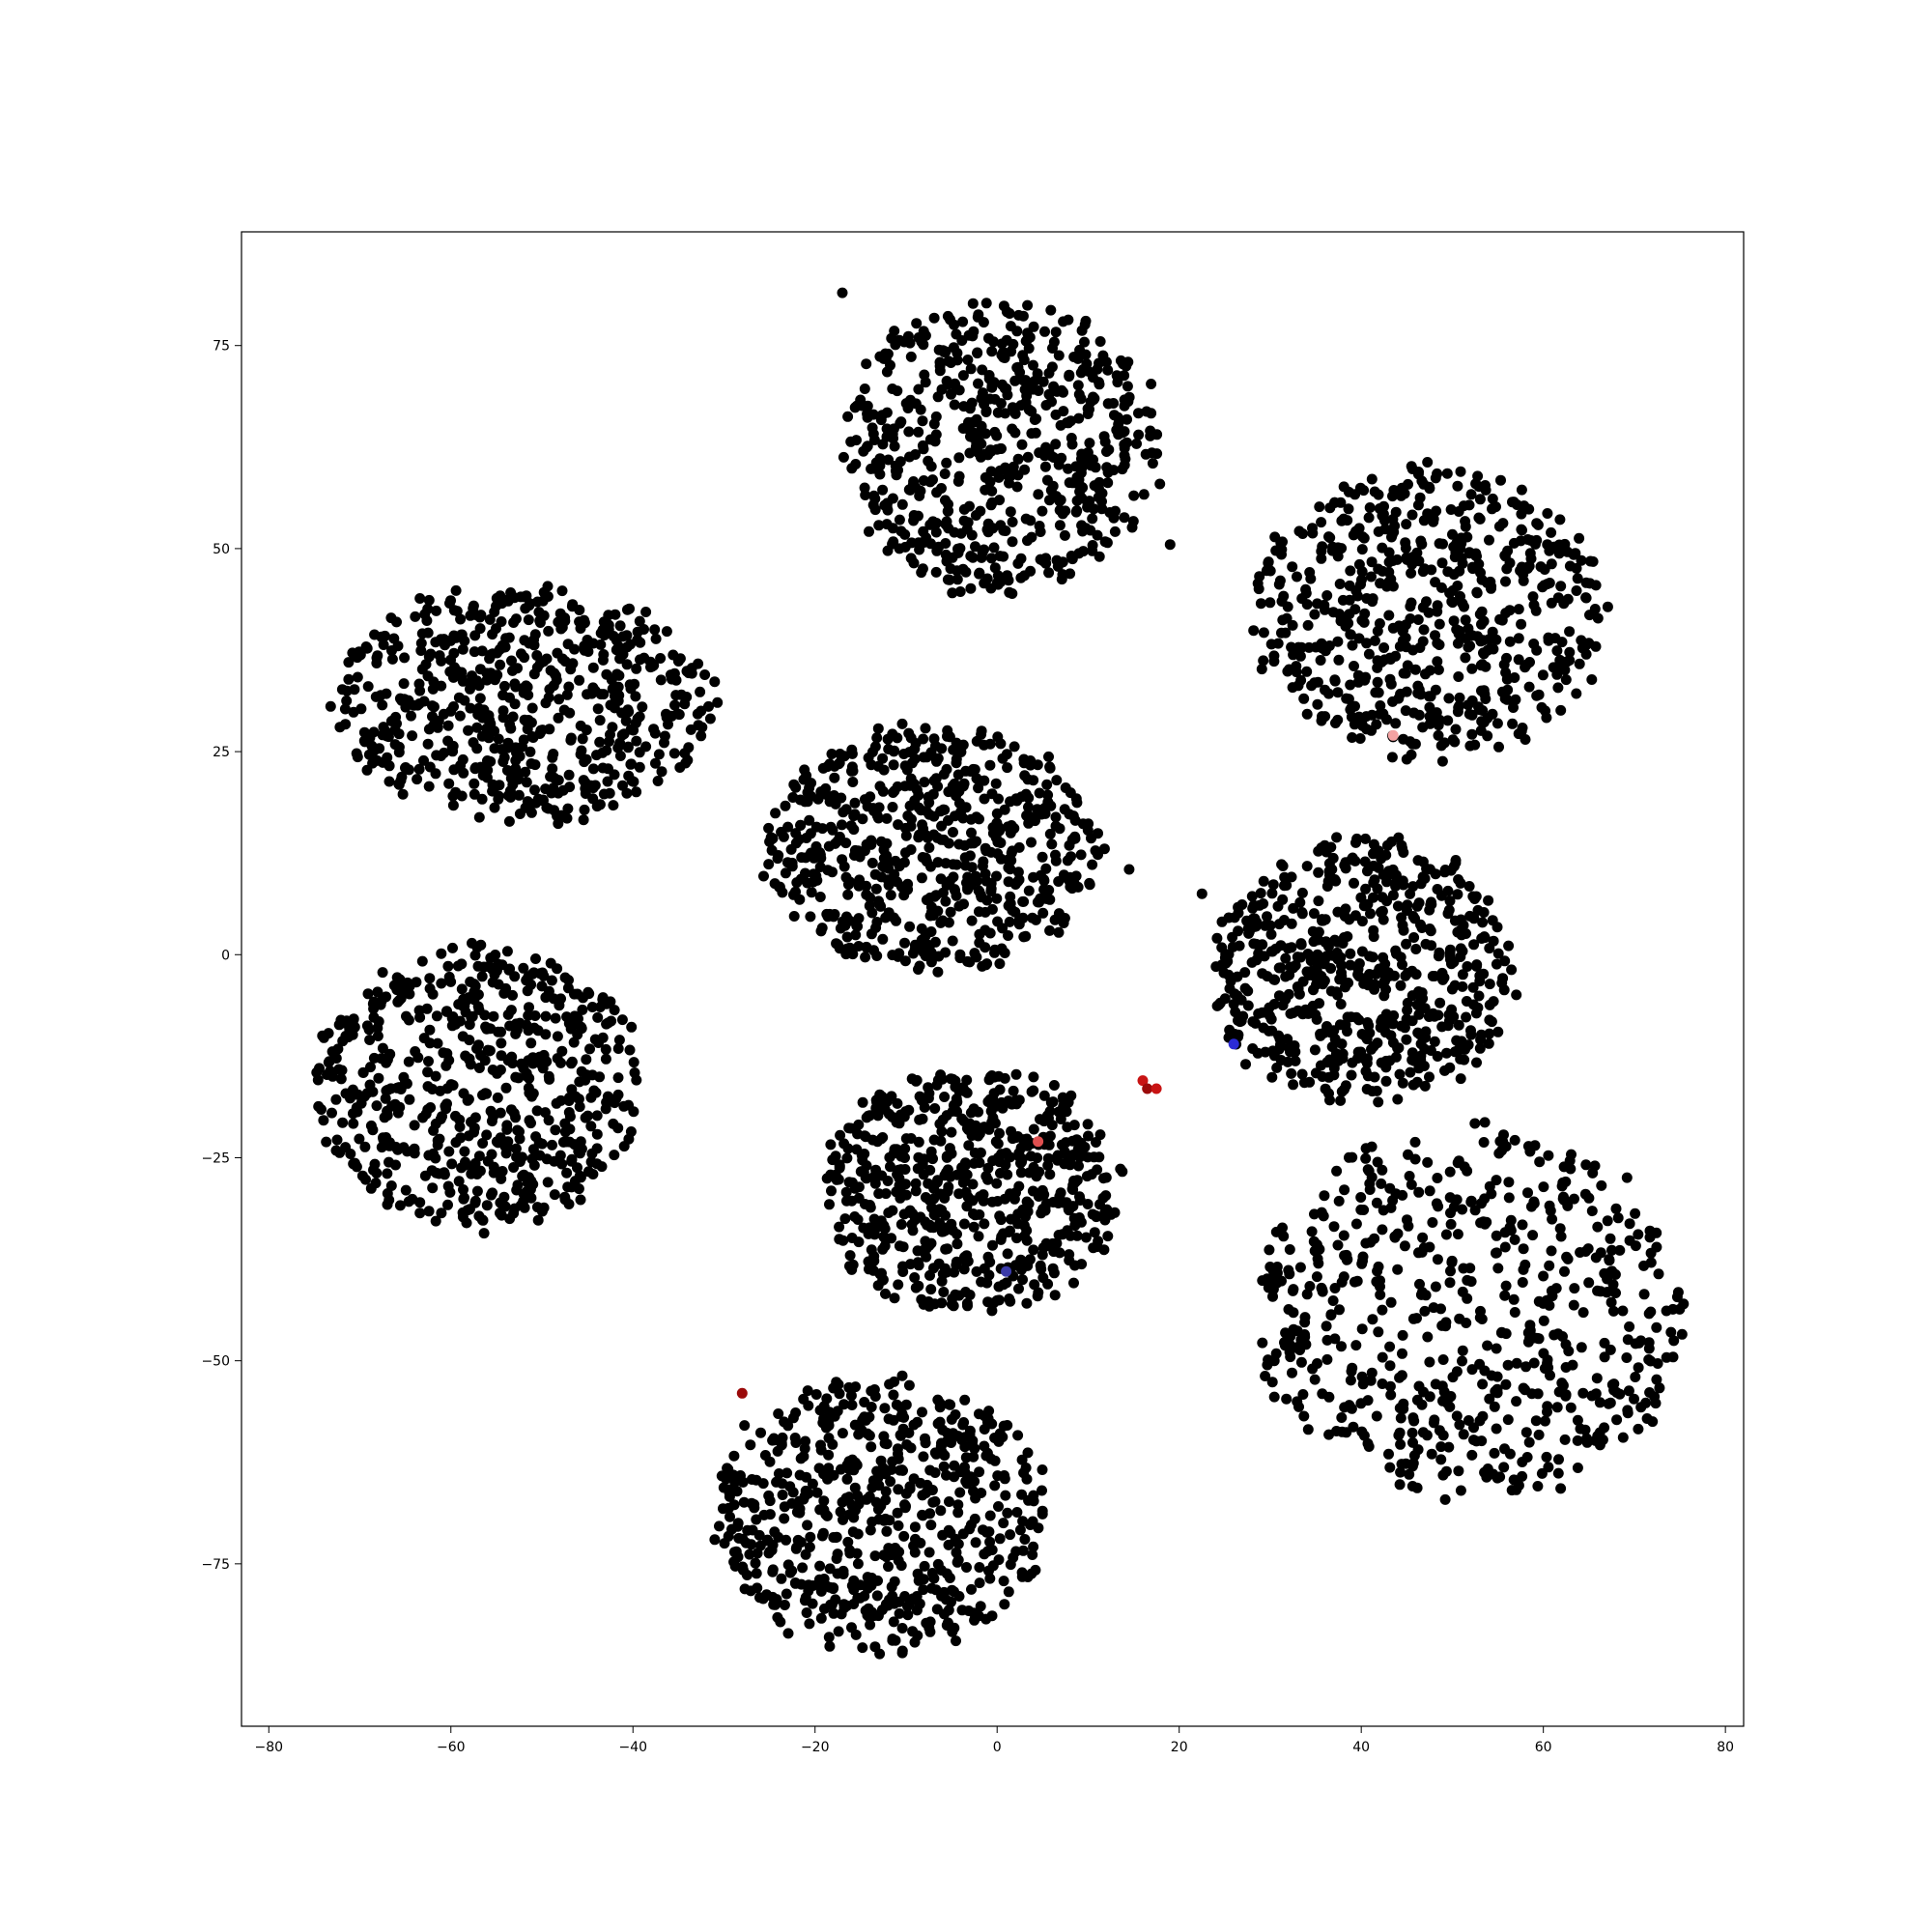 The image size is (1932, 1932). Describe the element at coordinates (990, 1542) in the screenshot. I see `cluster-9-point` at that location.